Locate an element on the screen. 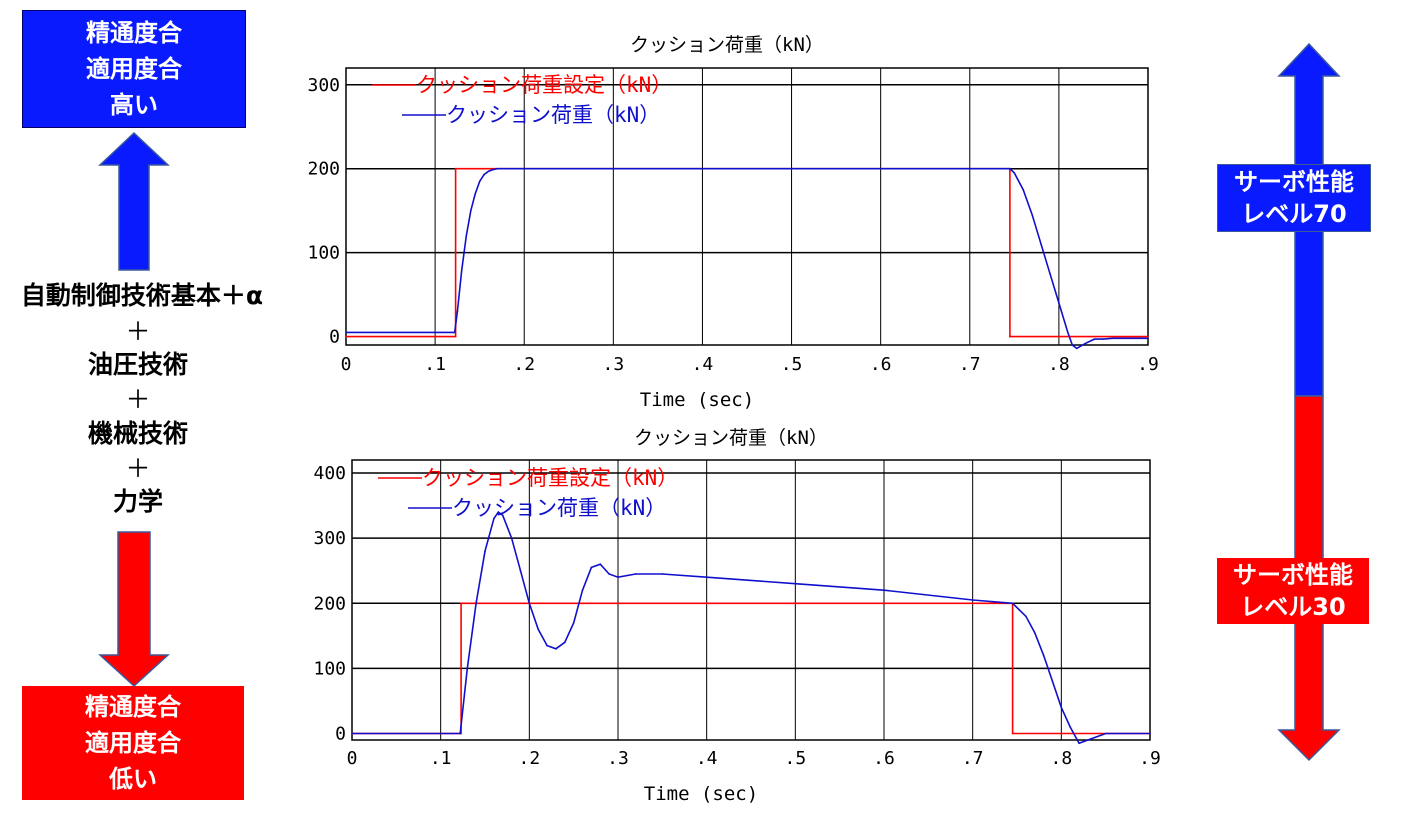  low-box-line-3: 低い is located at coordinates (133, 779).